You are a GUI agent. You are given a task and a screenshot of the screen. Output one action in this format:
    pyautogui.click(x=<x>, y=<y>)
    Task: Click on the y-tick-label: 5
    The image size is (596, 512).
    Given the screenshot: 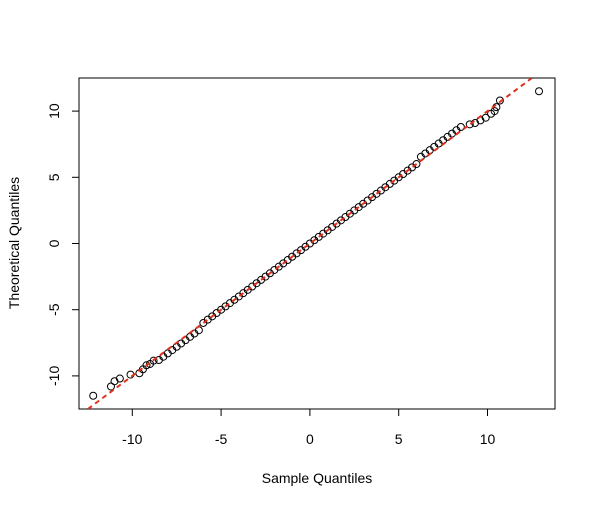 What is the action you would take?
    pyautogui.click(x=54, y=177)
    